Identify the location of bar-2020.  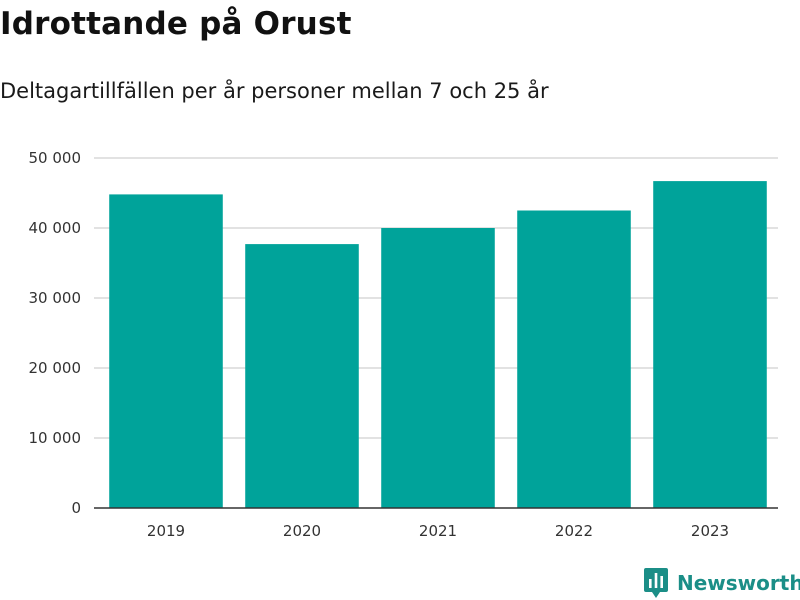
(302, 376).